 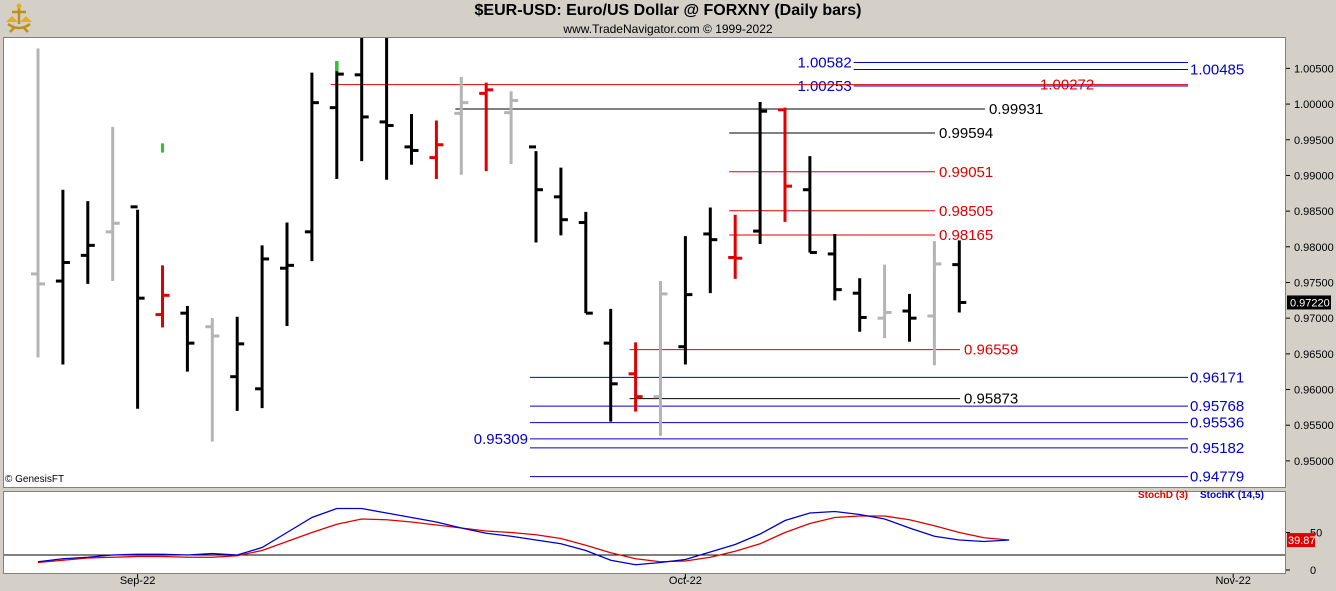 I want to click on level-label: 0.94779, so click(x=1217, y=477).